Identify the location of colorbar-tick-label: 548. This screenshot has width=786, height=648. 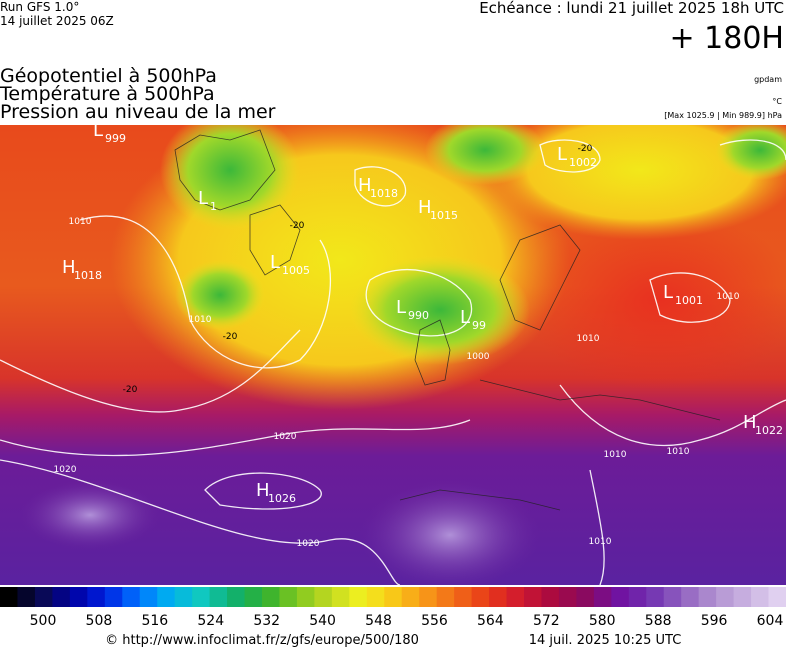
(378, 621).